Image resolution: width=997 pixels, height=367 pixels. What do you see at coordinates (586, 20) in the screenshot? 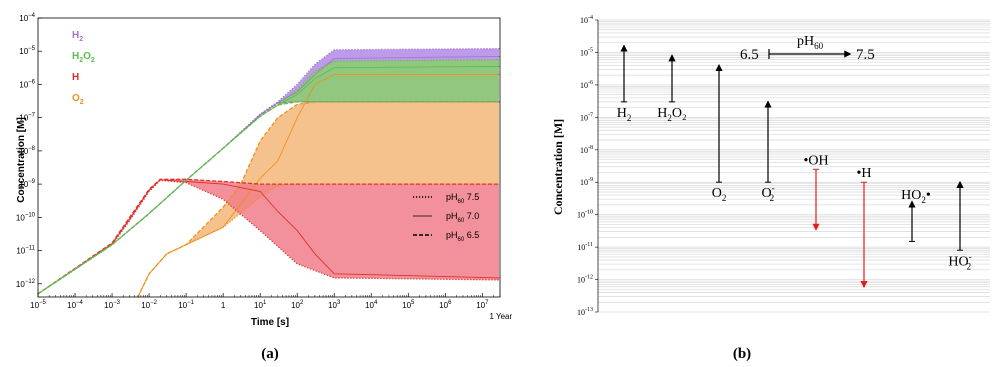
I see `b-y-tick-label: 10⁻⁴` at bounding box center [586, 20].